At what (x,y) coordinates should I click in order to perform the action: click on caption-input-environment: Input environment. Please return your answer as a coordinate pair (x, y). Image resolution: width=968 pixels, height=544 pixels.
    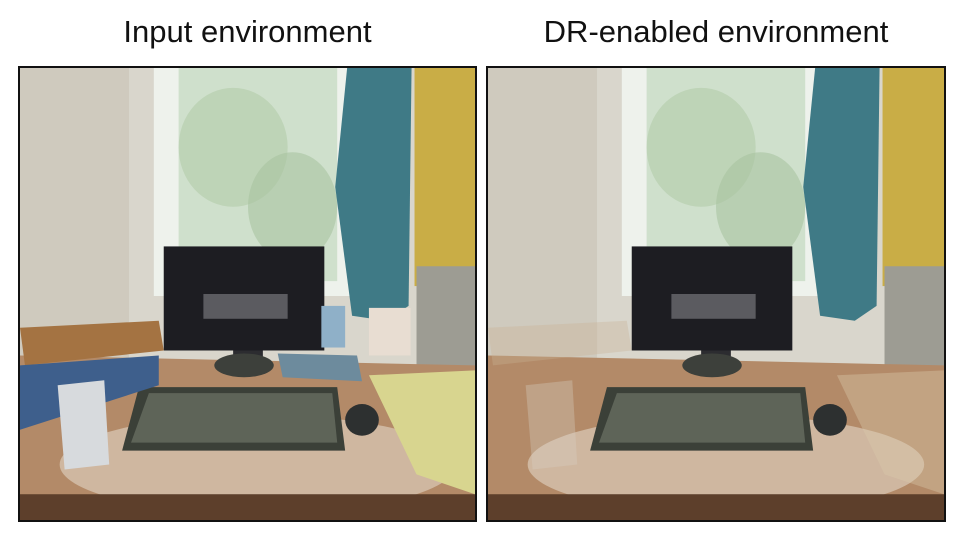
    Looking at the image, I should click on (247, 31).